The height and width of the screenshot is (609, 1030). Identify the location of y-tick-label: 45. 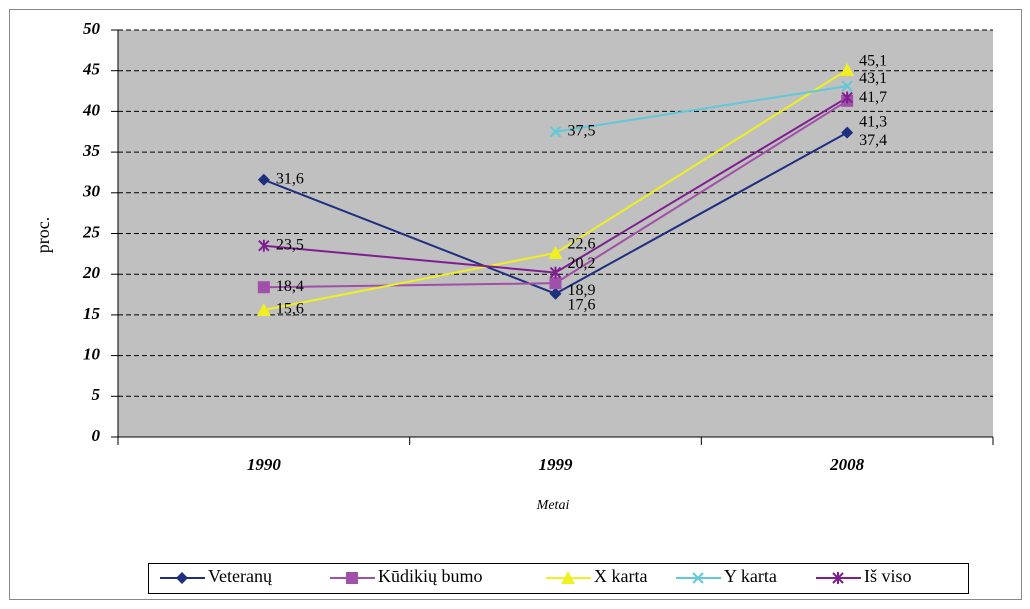
(91, 69).